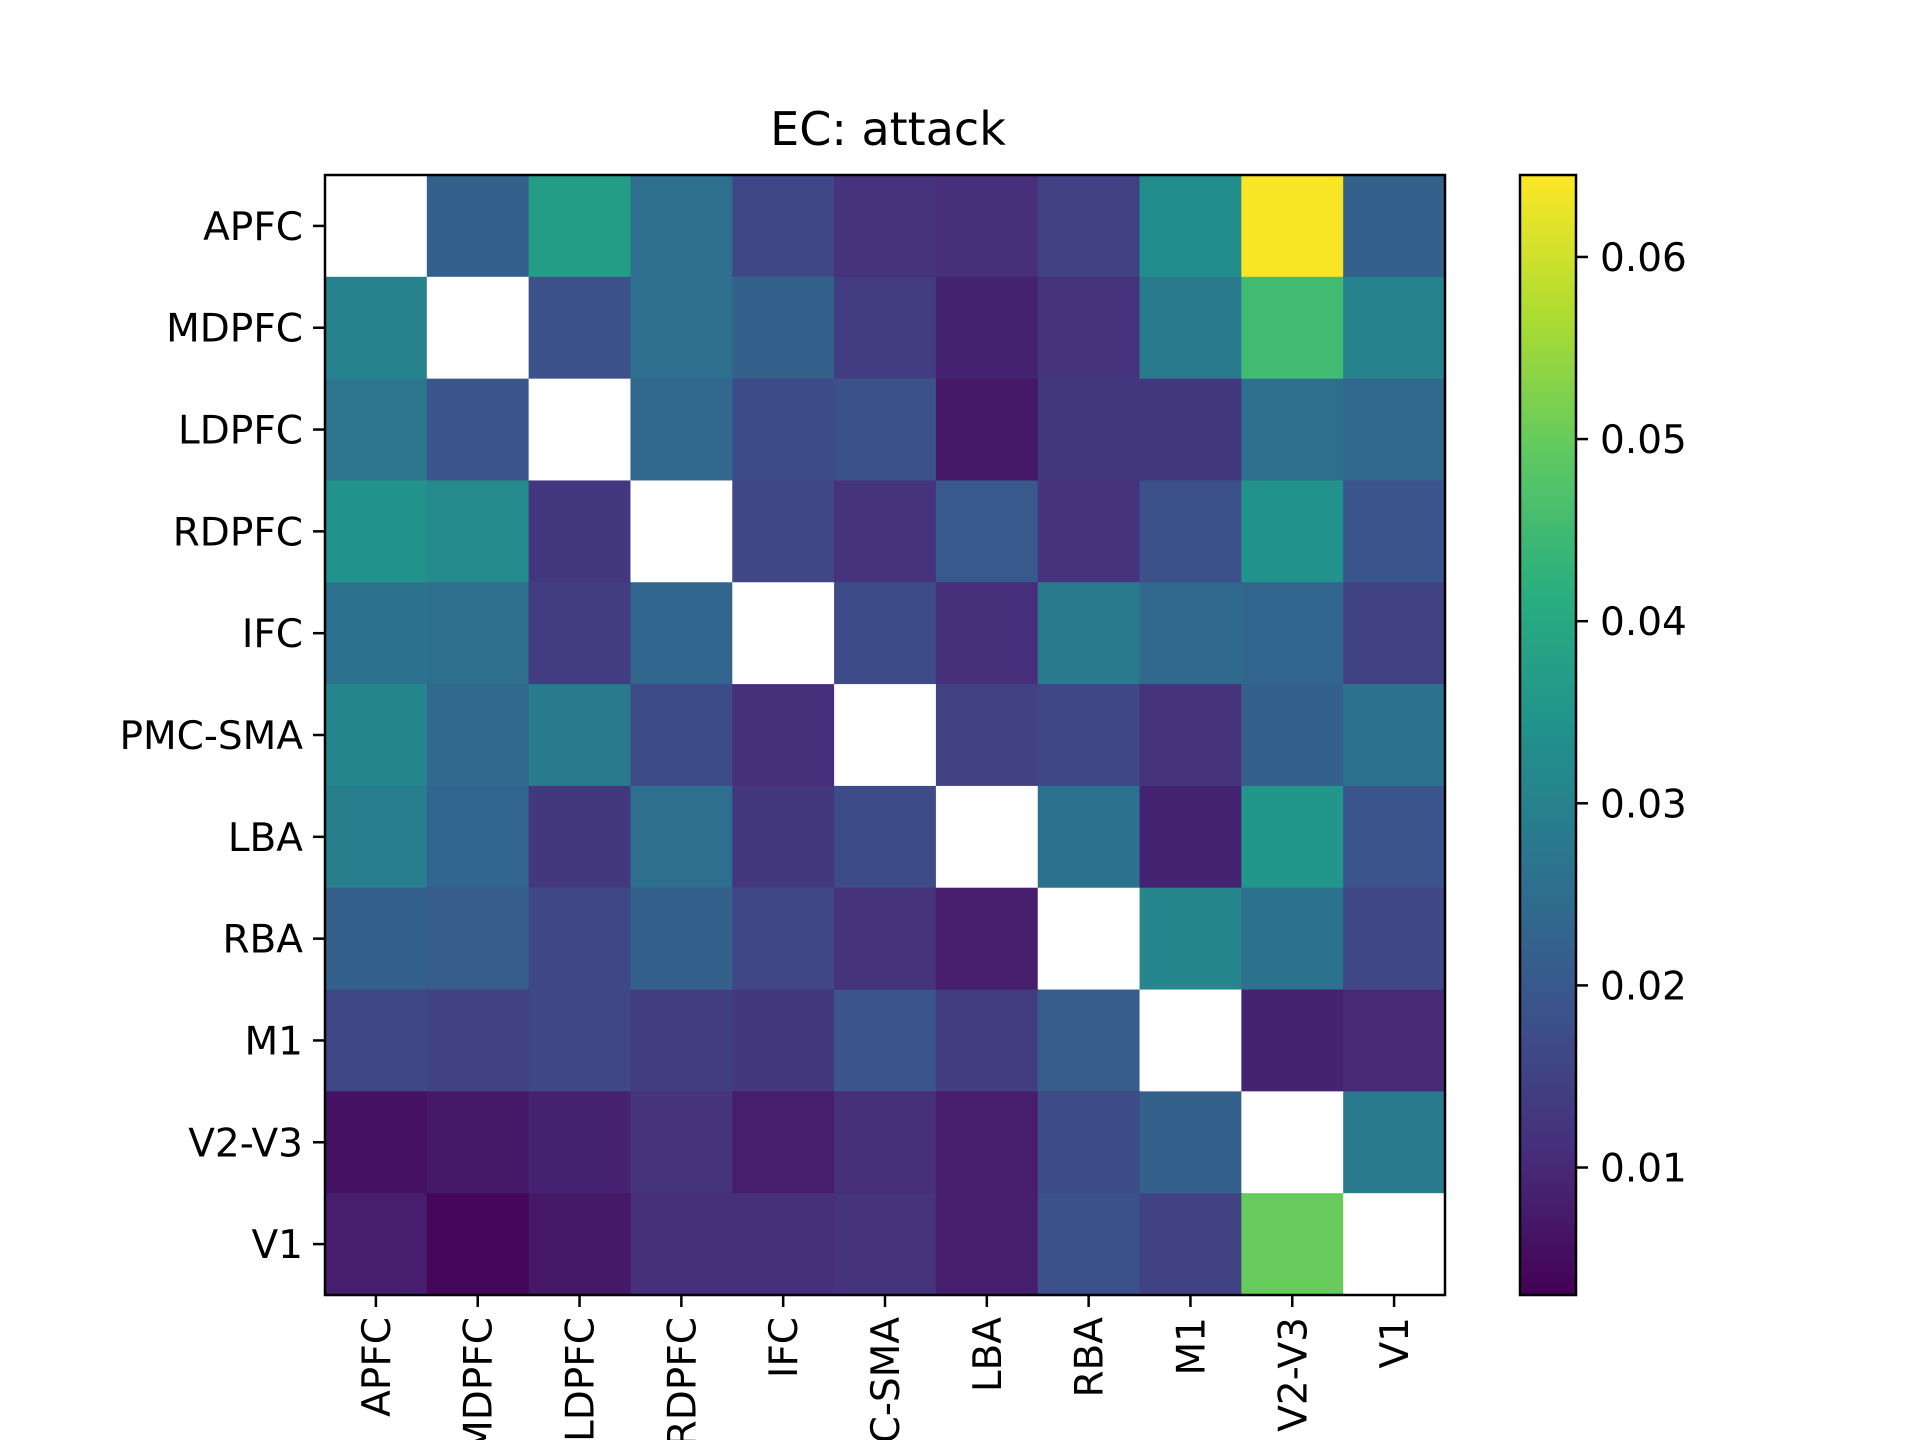 The height and width of the screenshot is (1440, 1920). Describe the element at coordinates (1643, 622) in the screenshot. I see `colorbar-tick-label: 0.04` at that location.